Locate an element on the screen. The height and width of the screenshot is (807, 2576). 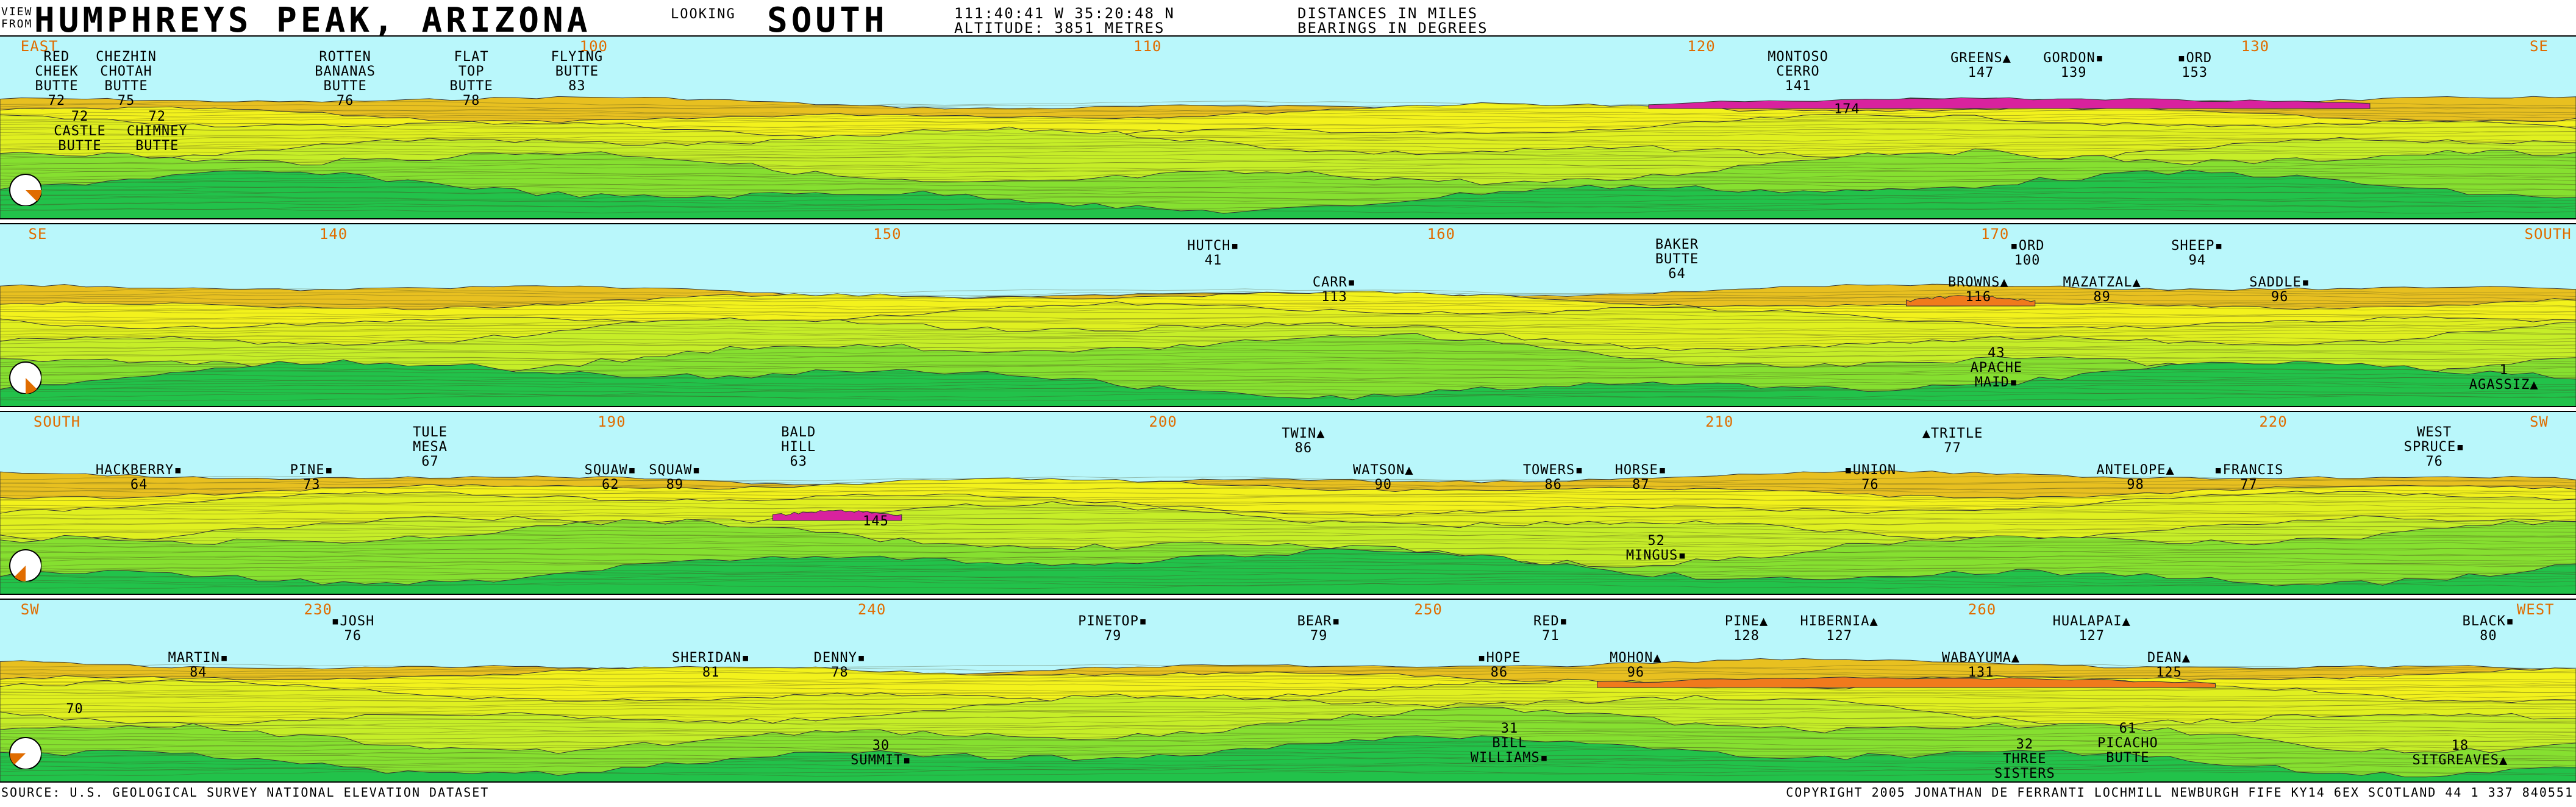
peak-label-line: BEAR▪ is located at coordinates (1319, 621).